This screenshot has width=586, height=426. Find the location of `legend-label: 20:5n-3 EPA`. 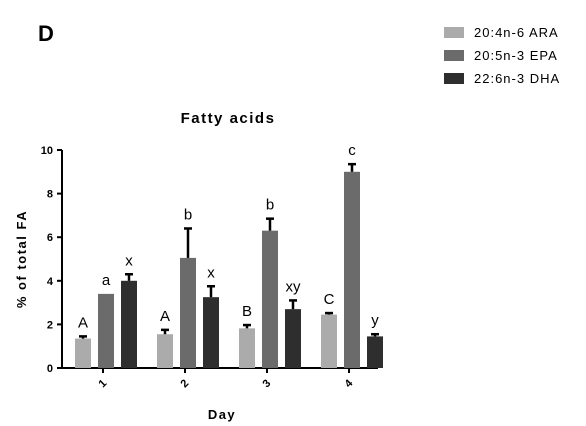

legend-label: 20:5n-3 EPA is located at coordinates (516, 55).